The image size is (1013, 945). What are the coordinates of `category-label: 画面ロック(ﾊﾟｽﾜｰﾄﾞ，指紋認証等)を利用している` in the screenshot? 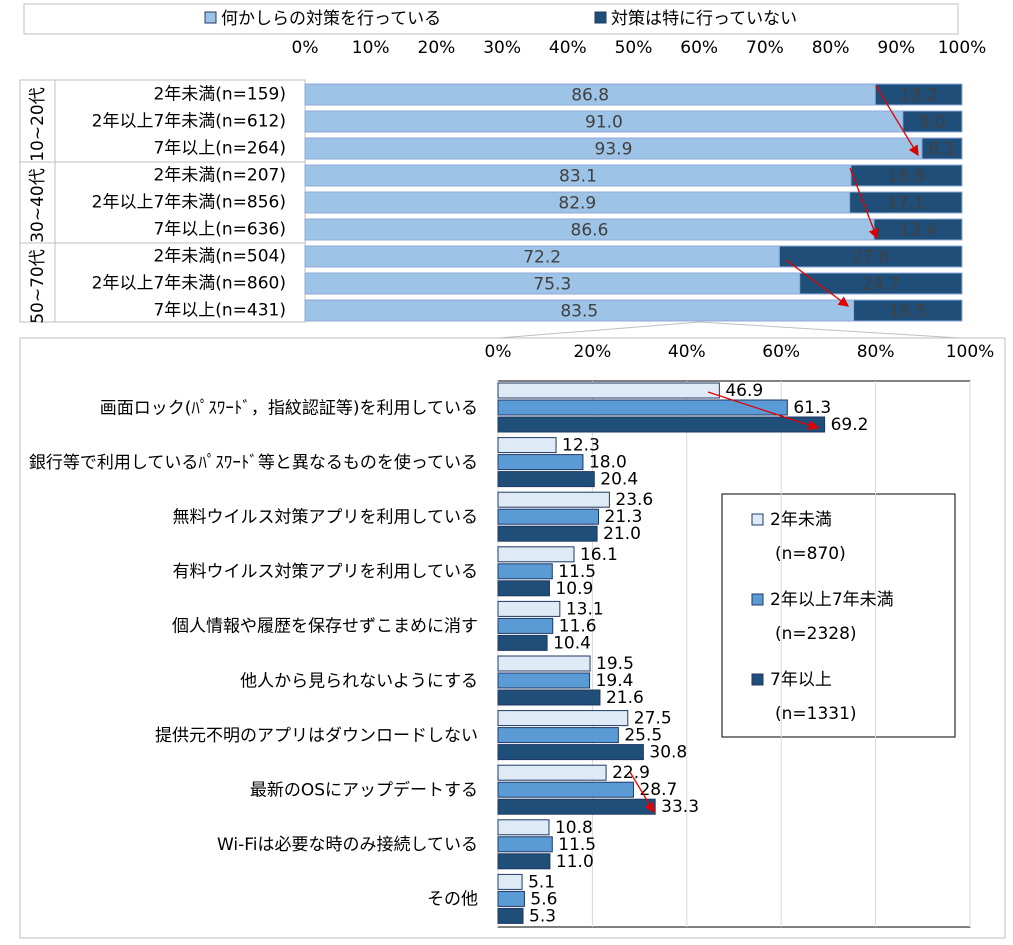 It's located at (289, 408).